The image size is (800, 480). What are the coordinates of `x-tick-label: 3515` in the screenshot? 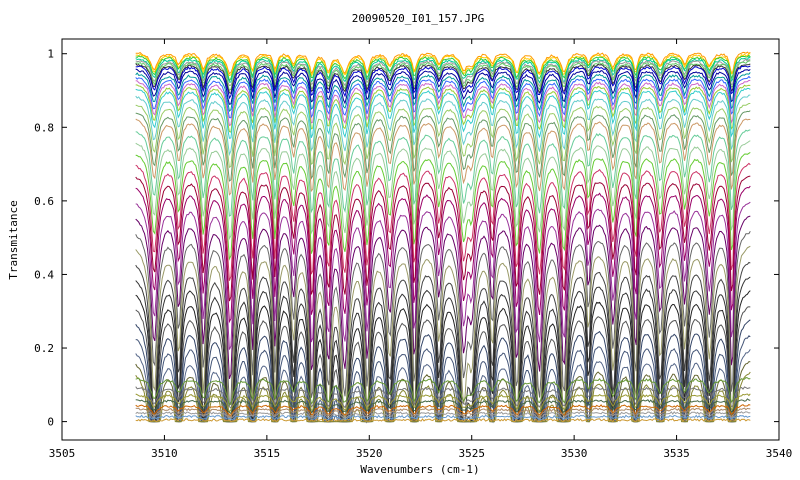 It's located at (267, 453).